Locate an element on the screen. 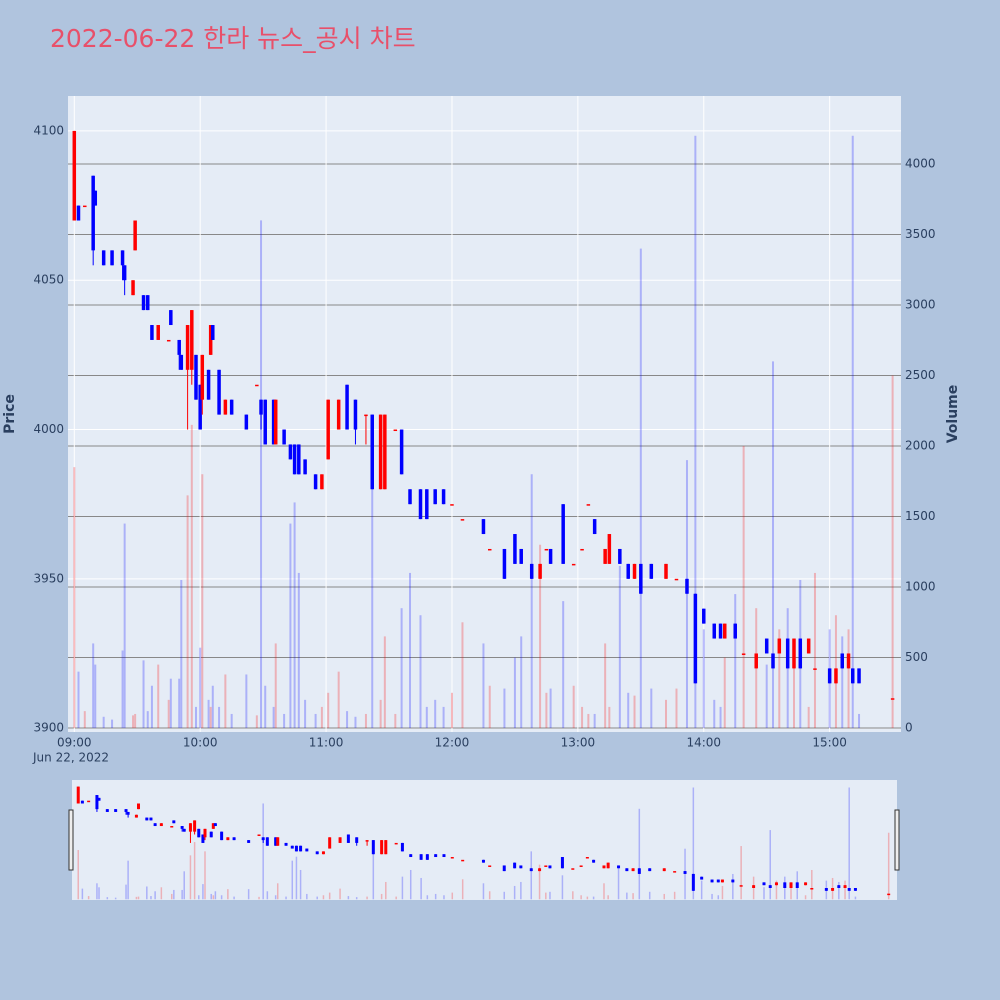 This screenshot has height=1000, width=1000. y-axis-label: Price is located at coordinates (10, 414).